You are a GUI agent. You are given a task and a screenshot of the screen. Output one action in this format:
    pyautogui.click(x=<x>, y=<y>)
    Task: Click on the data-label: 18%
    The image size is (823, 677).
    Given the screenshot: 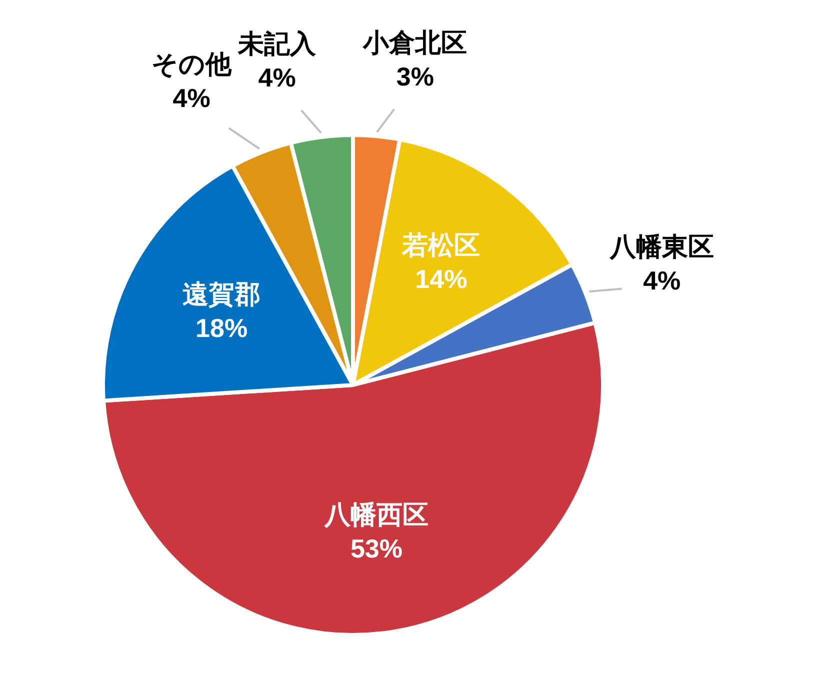 What is the action you would take?
    pyautogui.click(x=222, y=327)
    